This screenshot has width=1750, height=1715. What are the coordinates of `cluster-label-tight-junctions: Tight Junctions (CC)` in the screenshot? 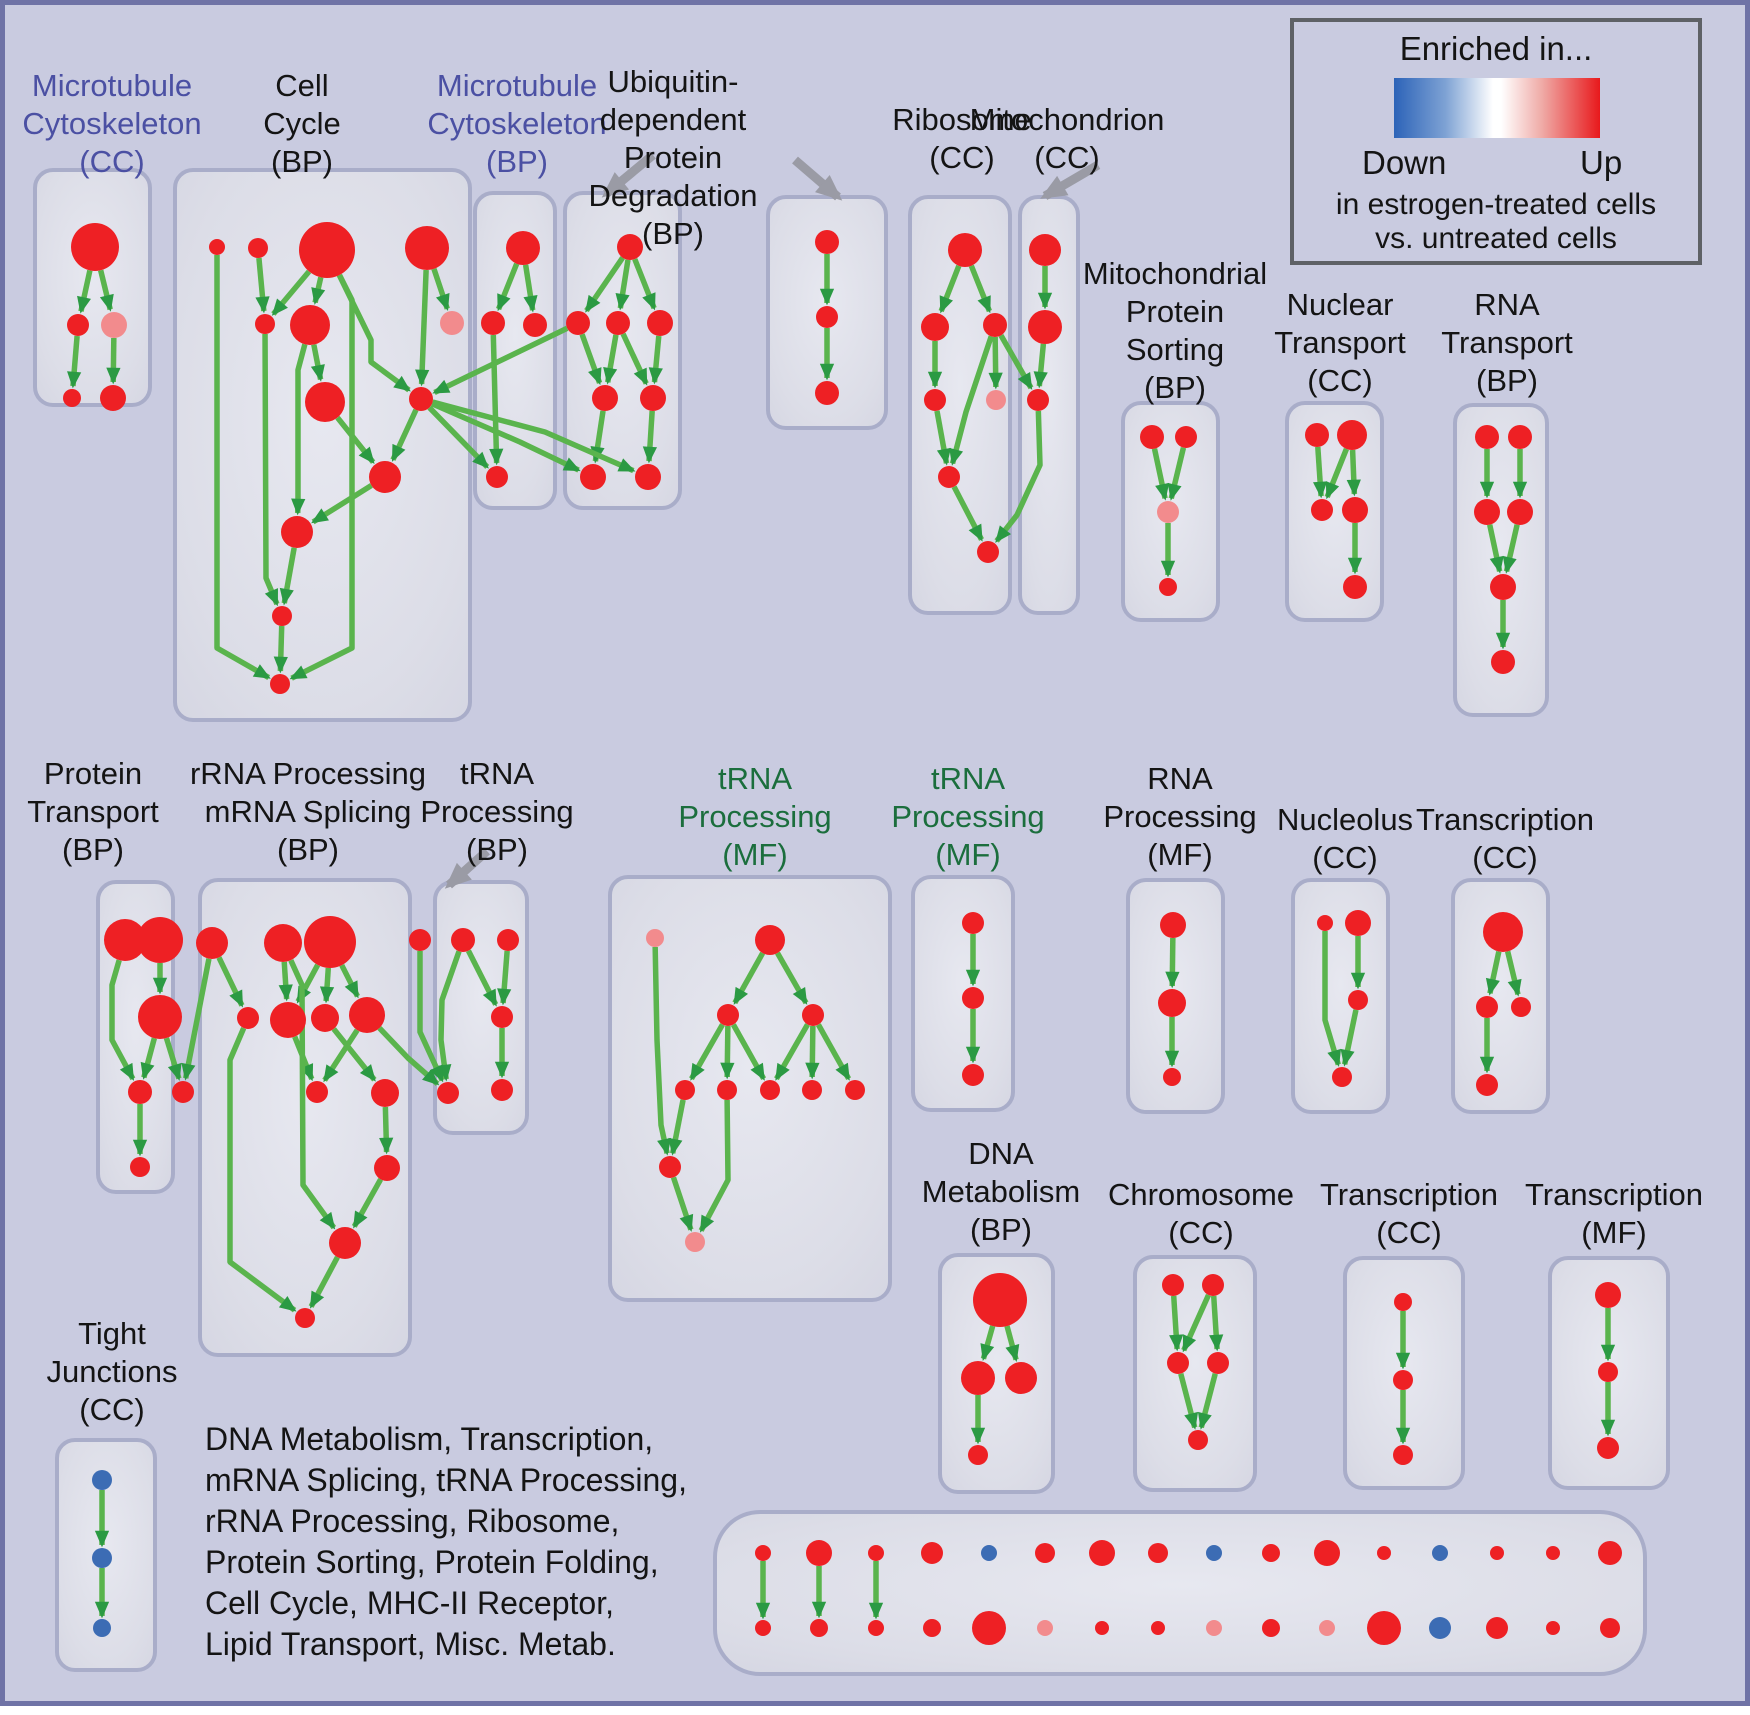 It's located at (112, 1371).